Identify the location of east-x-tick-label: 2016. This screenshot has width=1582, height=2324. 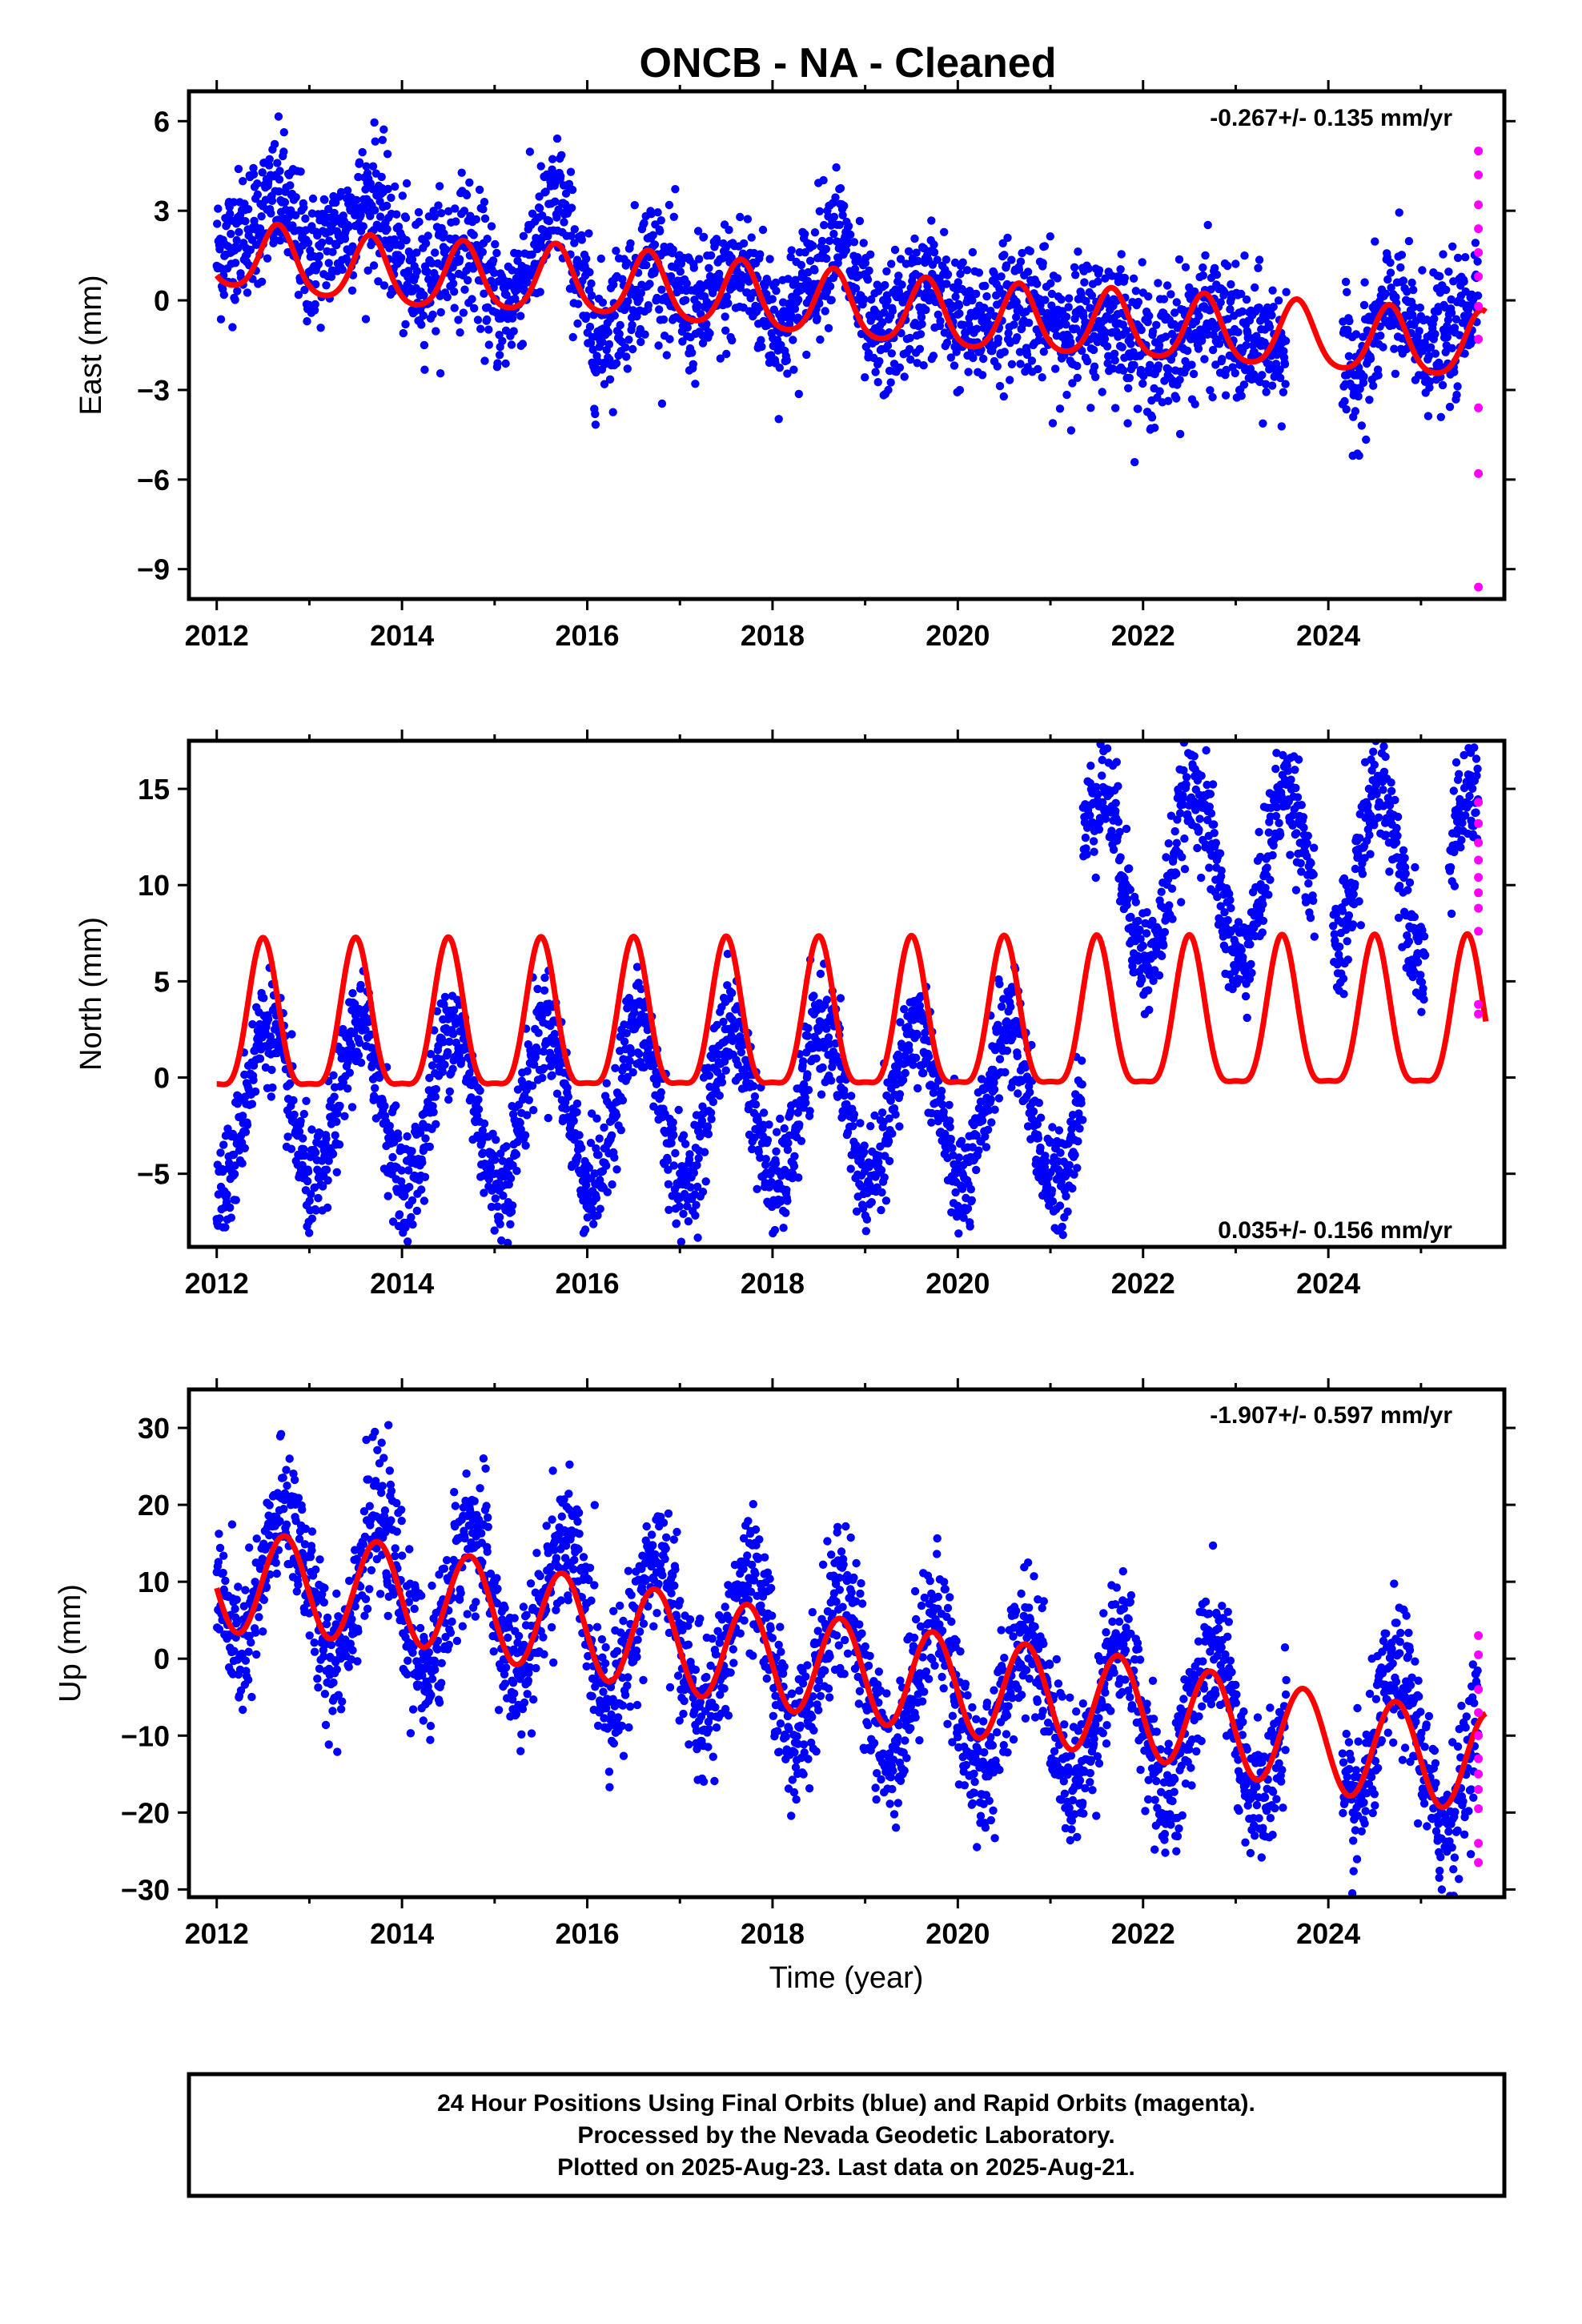
(587, 635).